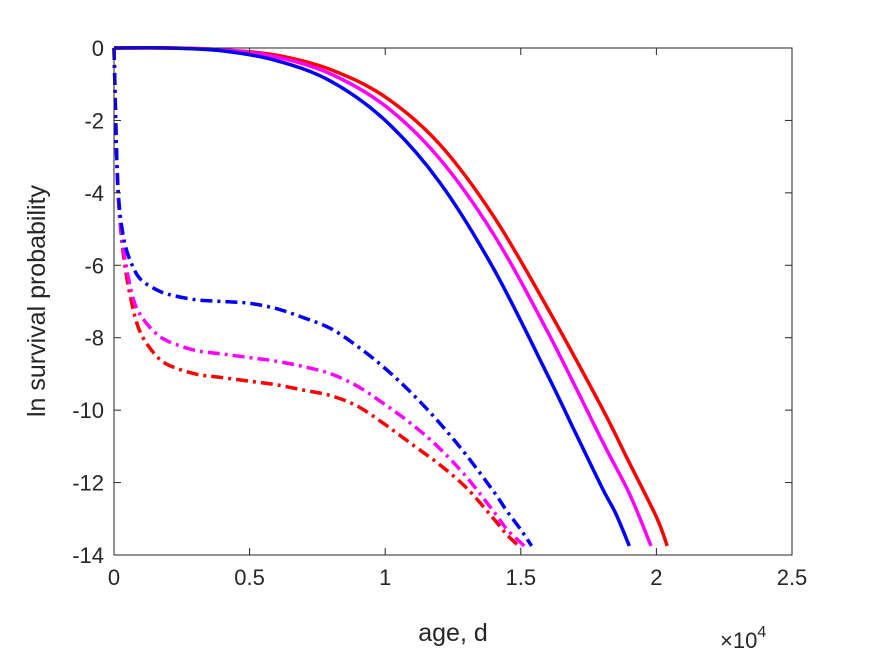 Image resolution: width=875 pixels, height=656 pixels. Describe the element at coordinates (249, 577) in the screenshot. I see `x-tick-label: 0.5` at that location.